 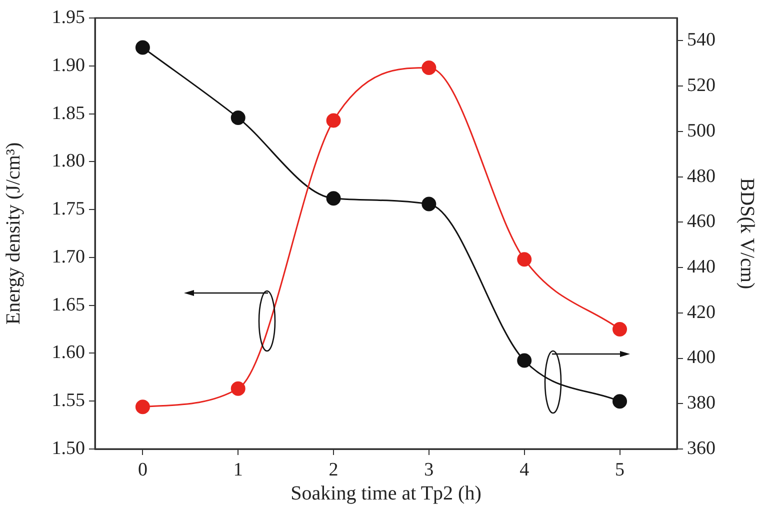 What do you see at coordinates (701, 267) in the screenshot?
I see `y2-tick-label: 440` at bounding box center [701, 267].